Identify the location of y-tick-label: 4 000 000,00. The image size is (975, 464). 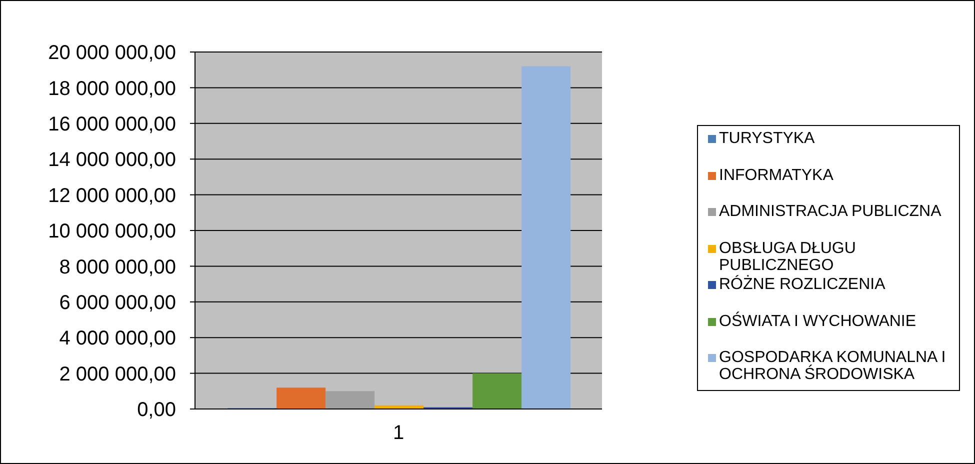
(117, 339).